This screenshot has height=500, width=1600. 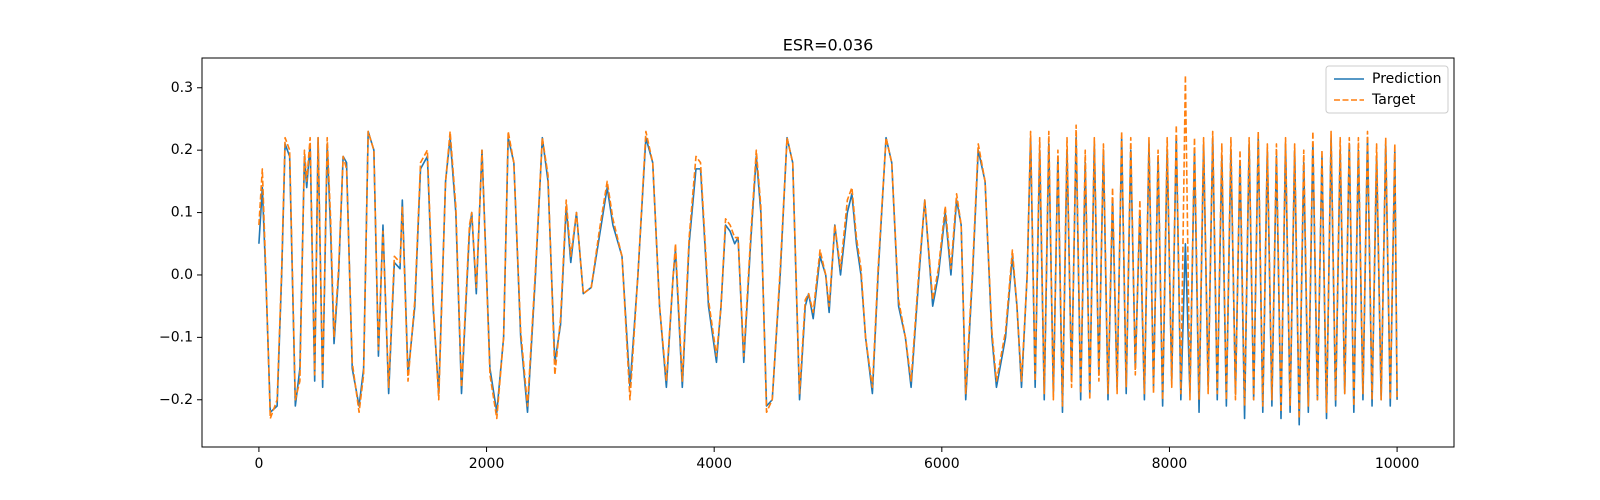 I want to click on y-tick-label: −0.2, so click(x=176, y=400).